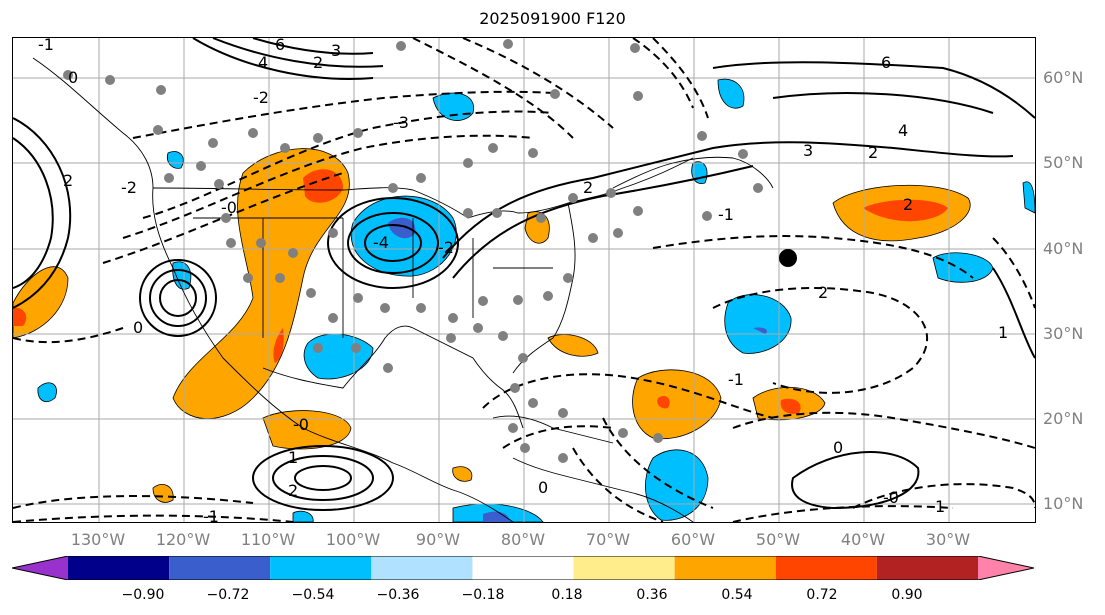 The image size is (1105, 615). Describe the element at coordinates (907, 595) in the screenshot. I see `colorbar-tick: 0.90` at that location.